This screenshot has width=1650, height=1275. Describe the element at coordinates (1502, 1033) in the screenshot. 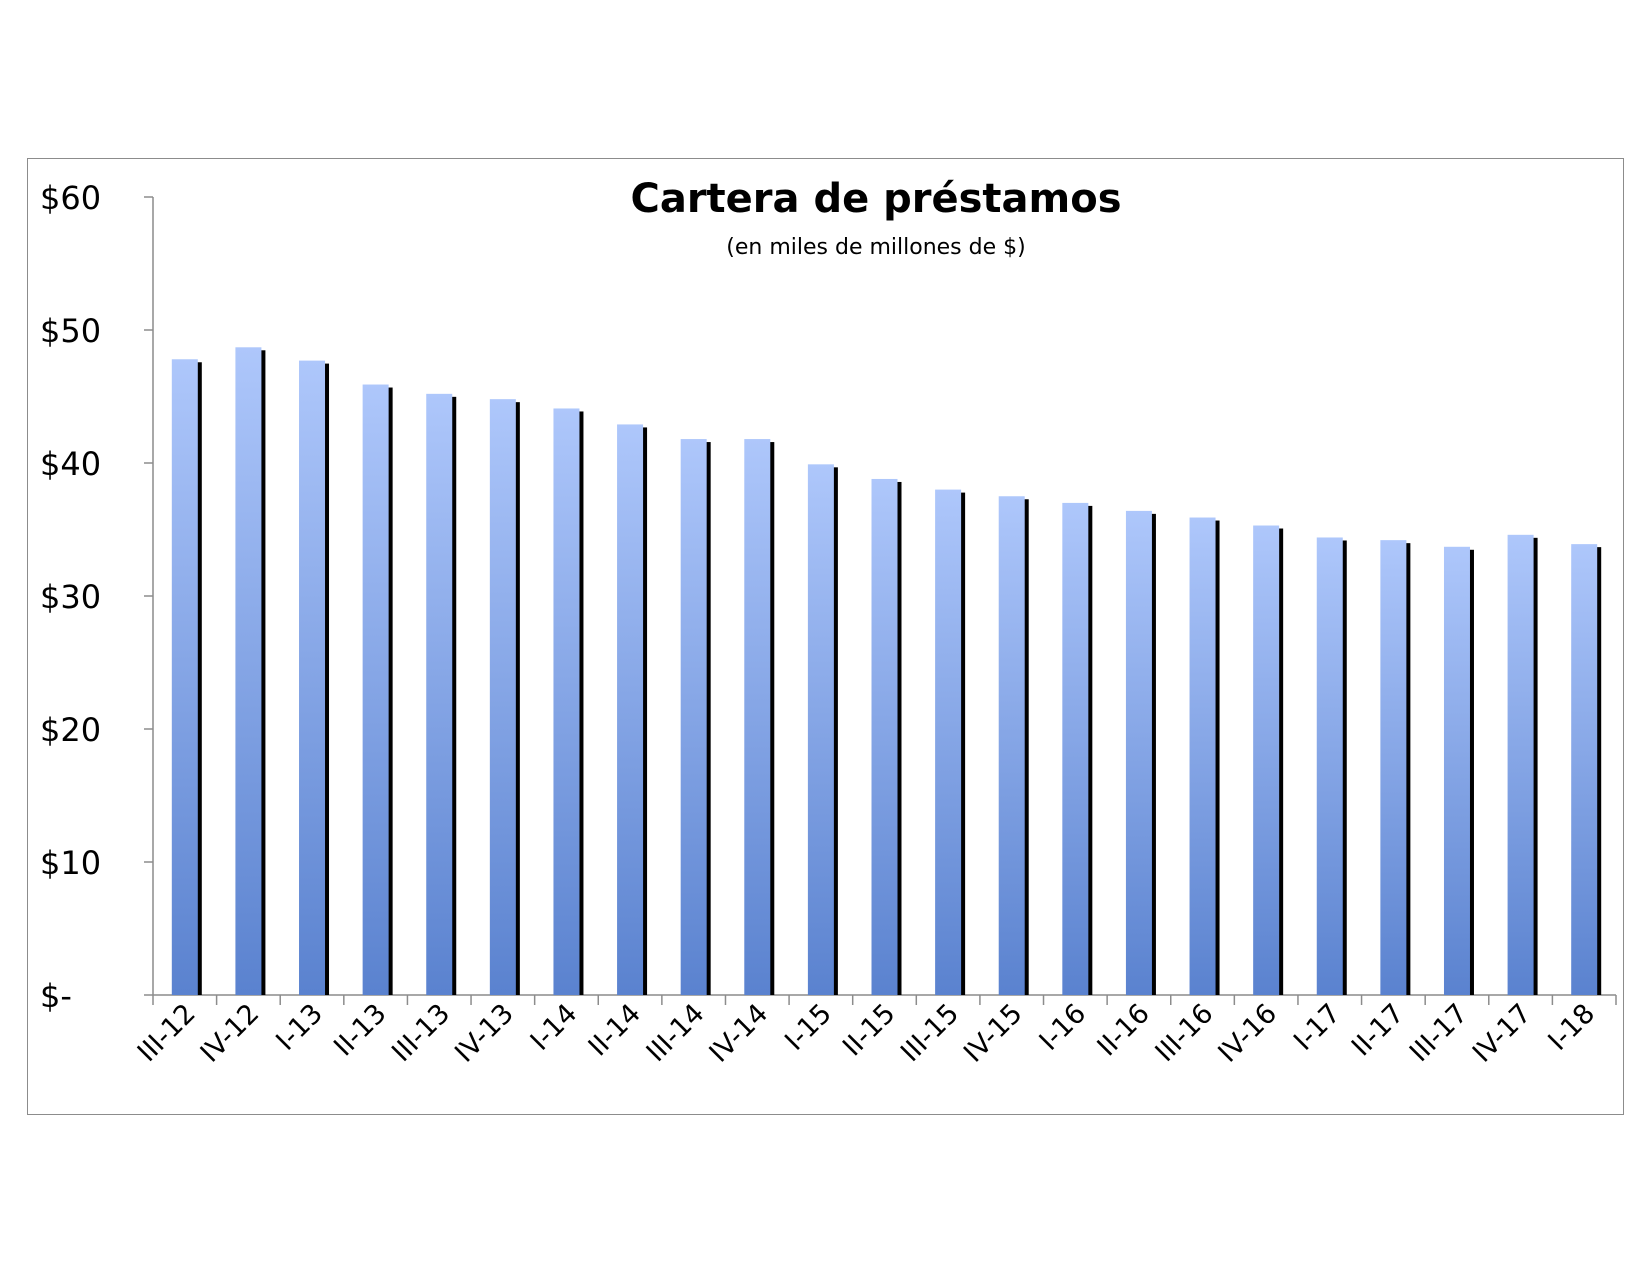

I see `x-tick-label: IV-17` at that location.